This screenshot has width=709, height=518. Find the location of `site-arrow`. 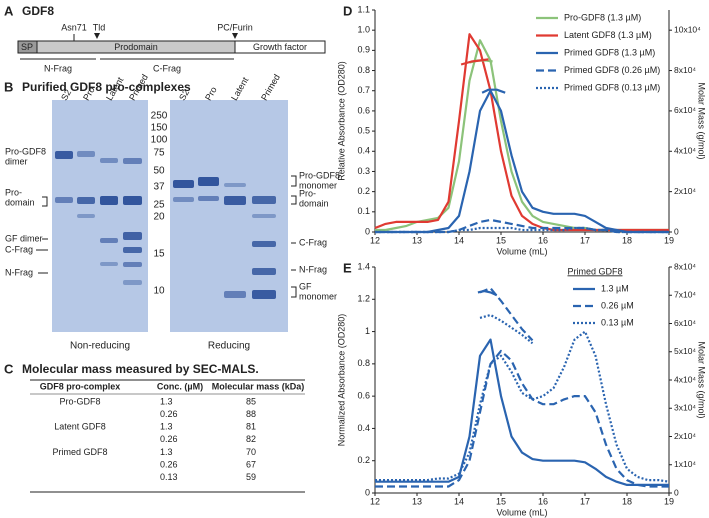

site-arrow is located at coordinates (97, 36).